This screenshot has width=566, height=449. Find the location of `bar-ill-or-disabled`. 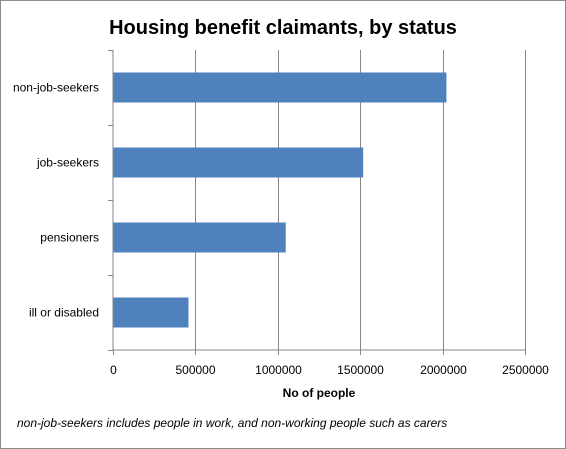

bar-ill-or-disabled is located at coordinates (151, 312).